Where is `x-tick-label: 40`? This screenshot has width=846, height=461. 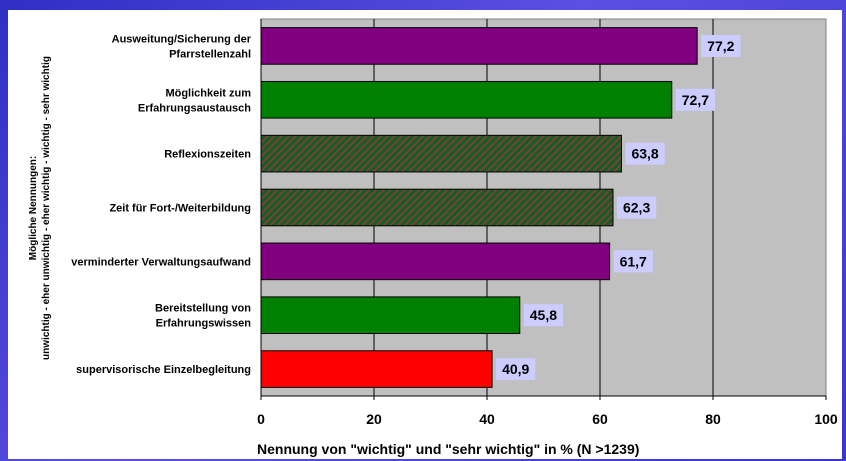 x-tick-label: 40 is located at coordinates (487, 419).